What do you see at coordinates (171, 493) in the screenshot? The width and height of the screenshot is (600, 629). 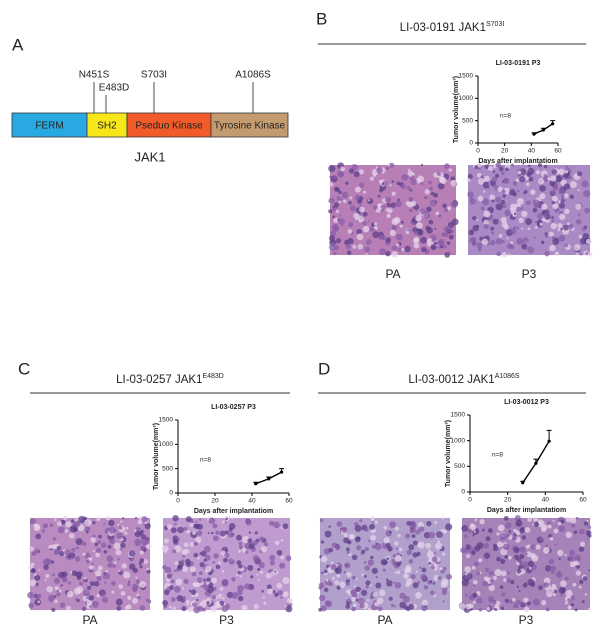 I see `y-tick-label: 0` at bounding box center [171, 493].